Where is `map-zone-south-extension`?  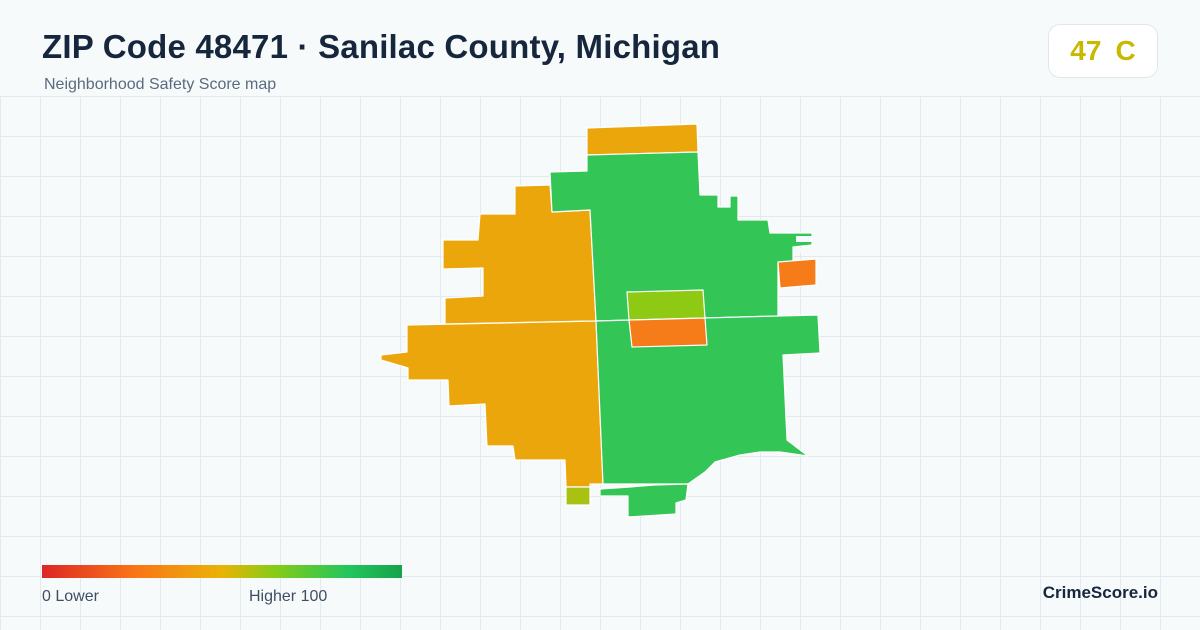
map-zone-south-extension is located at coordinates (644, 500).